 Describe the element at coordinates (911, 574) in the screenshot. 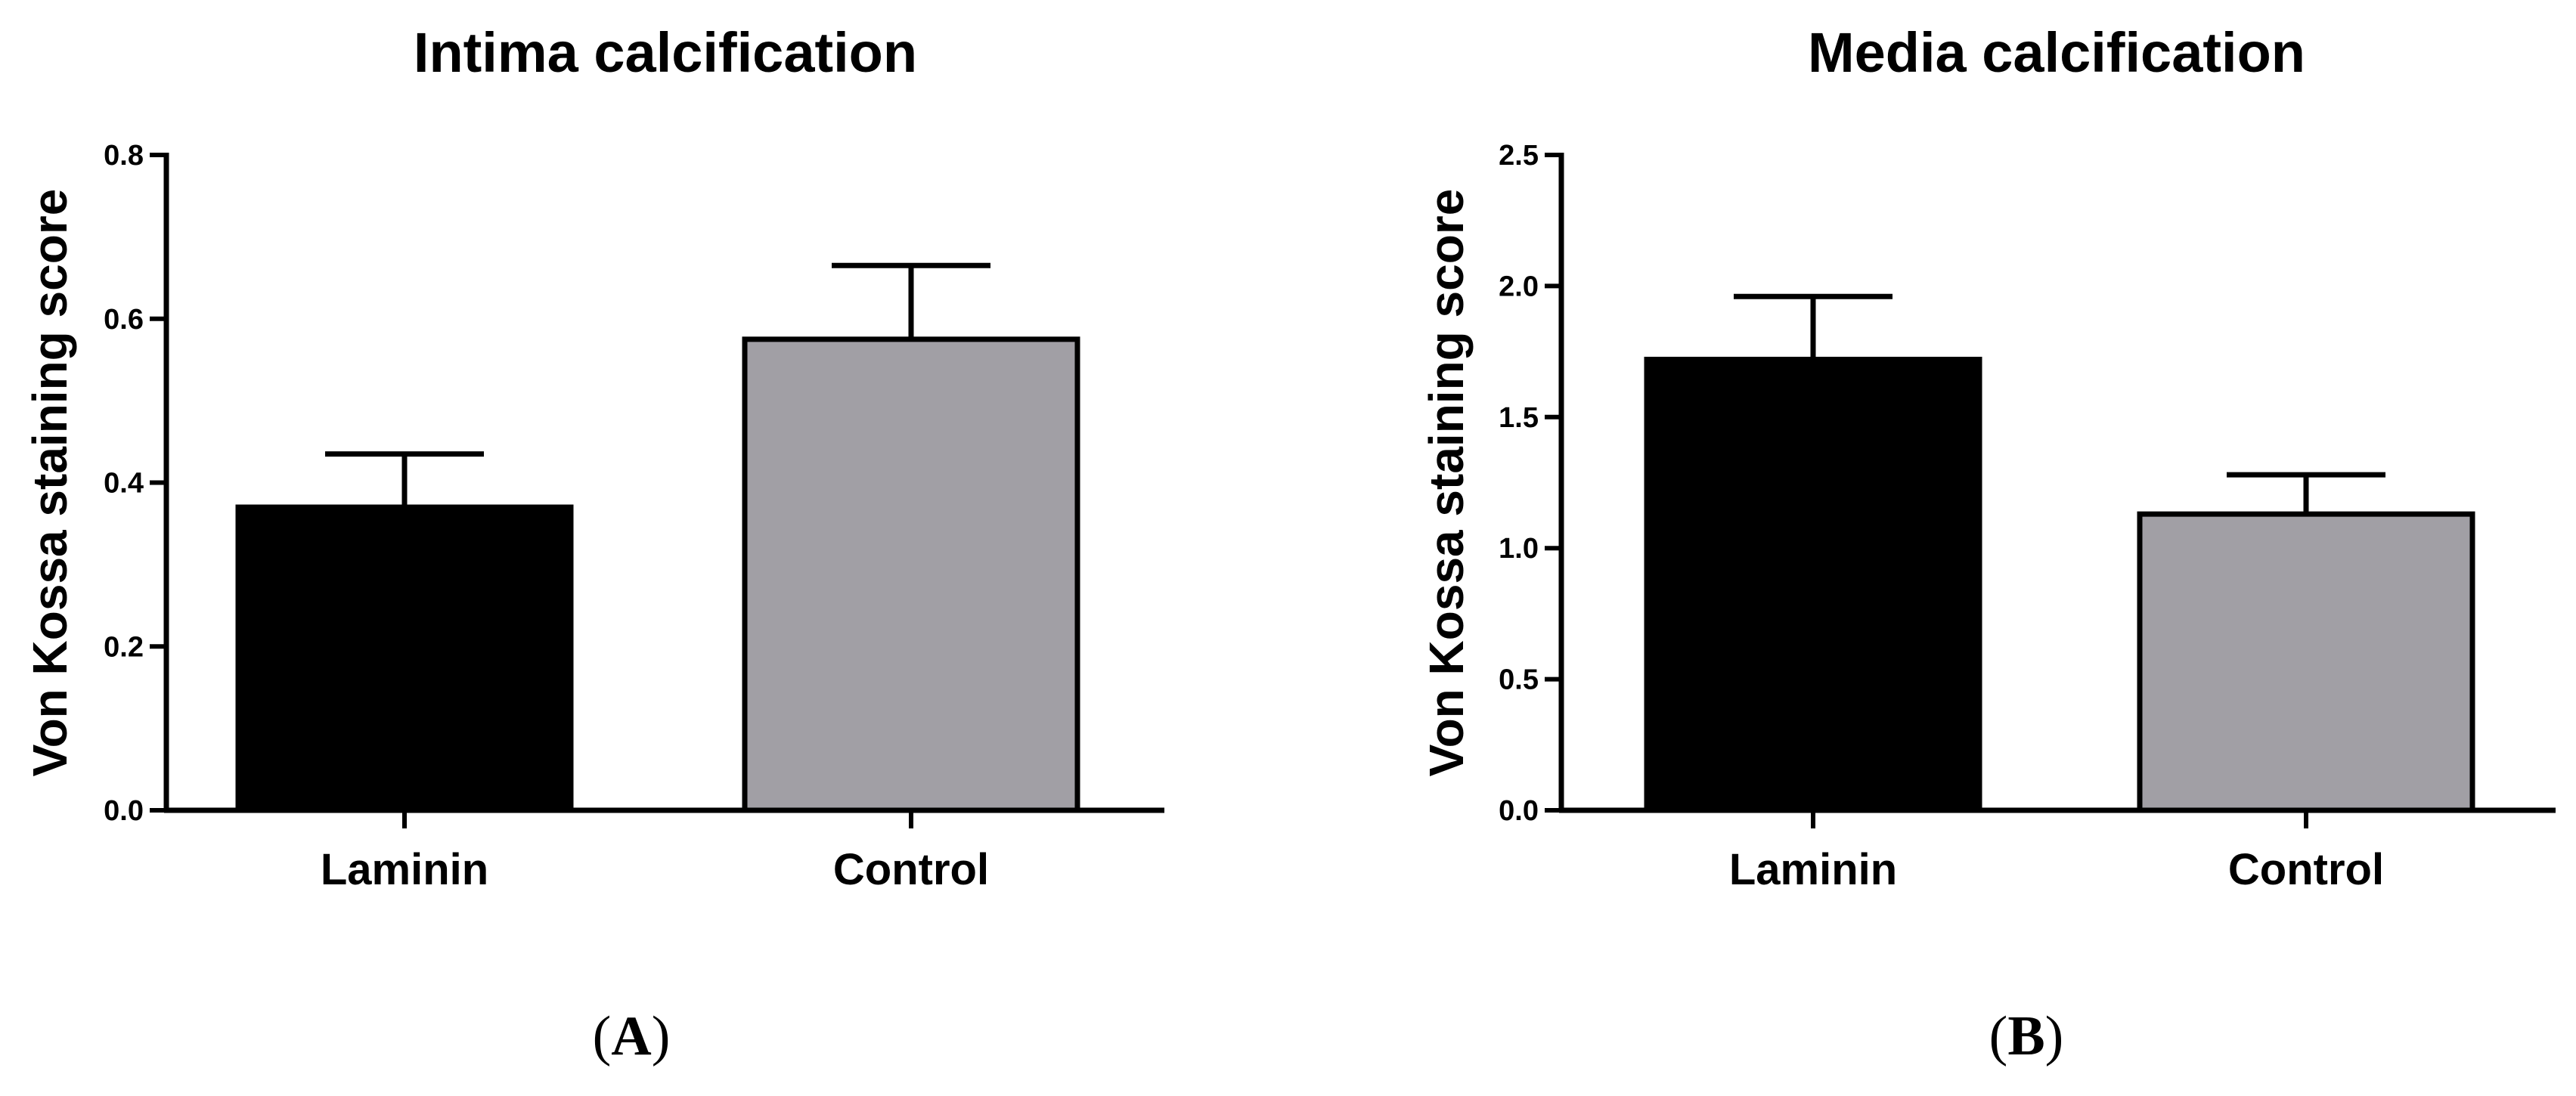

I see `chart-a-bar-control` at that location.